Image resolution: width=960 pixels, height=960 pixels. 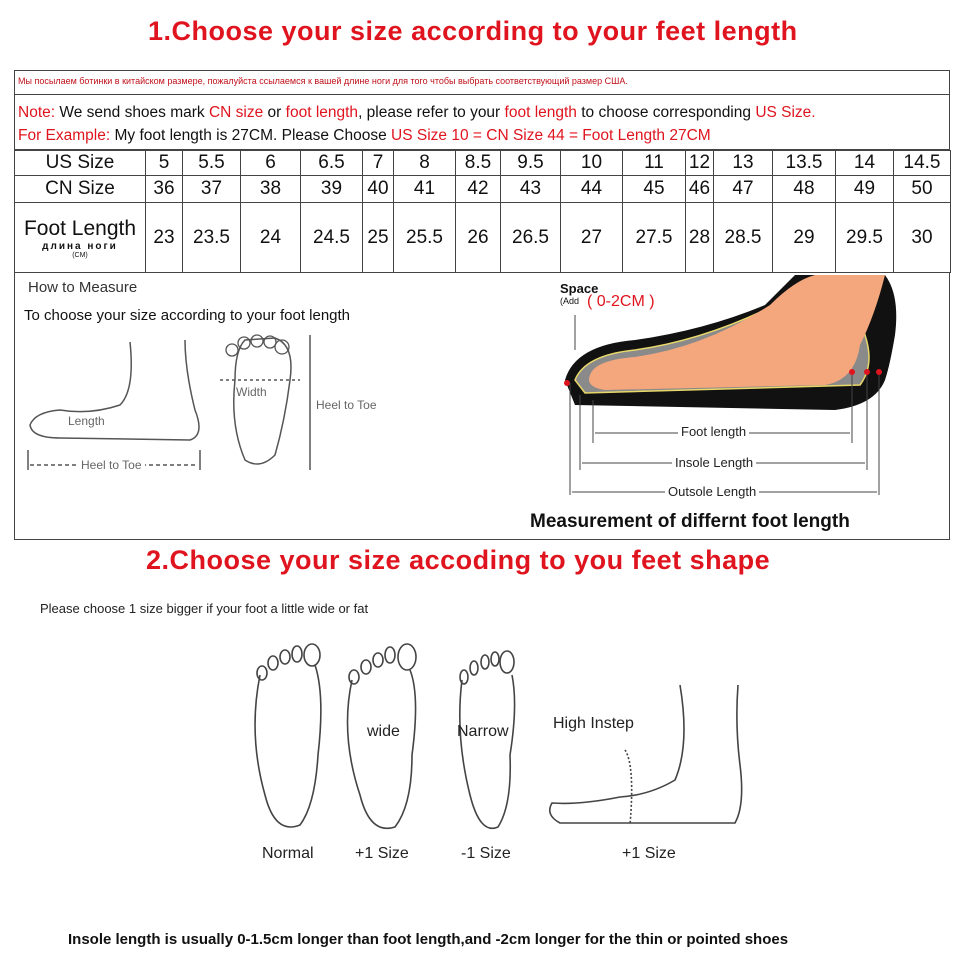 I want to click on table-cell: 44, so click(x=591, y=189).